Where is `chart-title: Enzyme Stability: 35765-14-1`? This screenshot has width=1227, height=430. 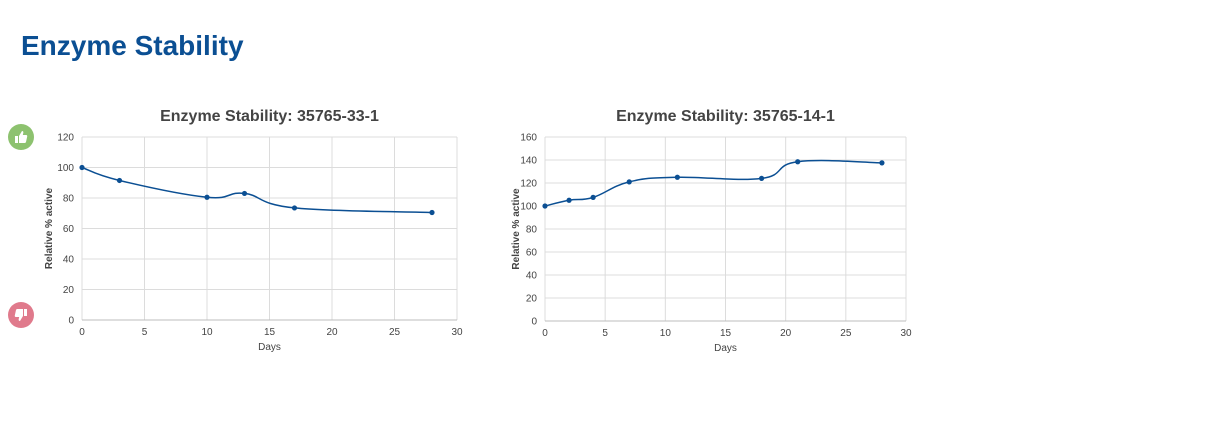 chart-title: Enzyme Stability: 35765-14-1 is located at coordinates (725, 116).